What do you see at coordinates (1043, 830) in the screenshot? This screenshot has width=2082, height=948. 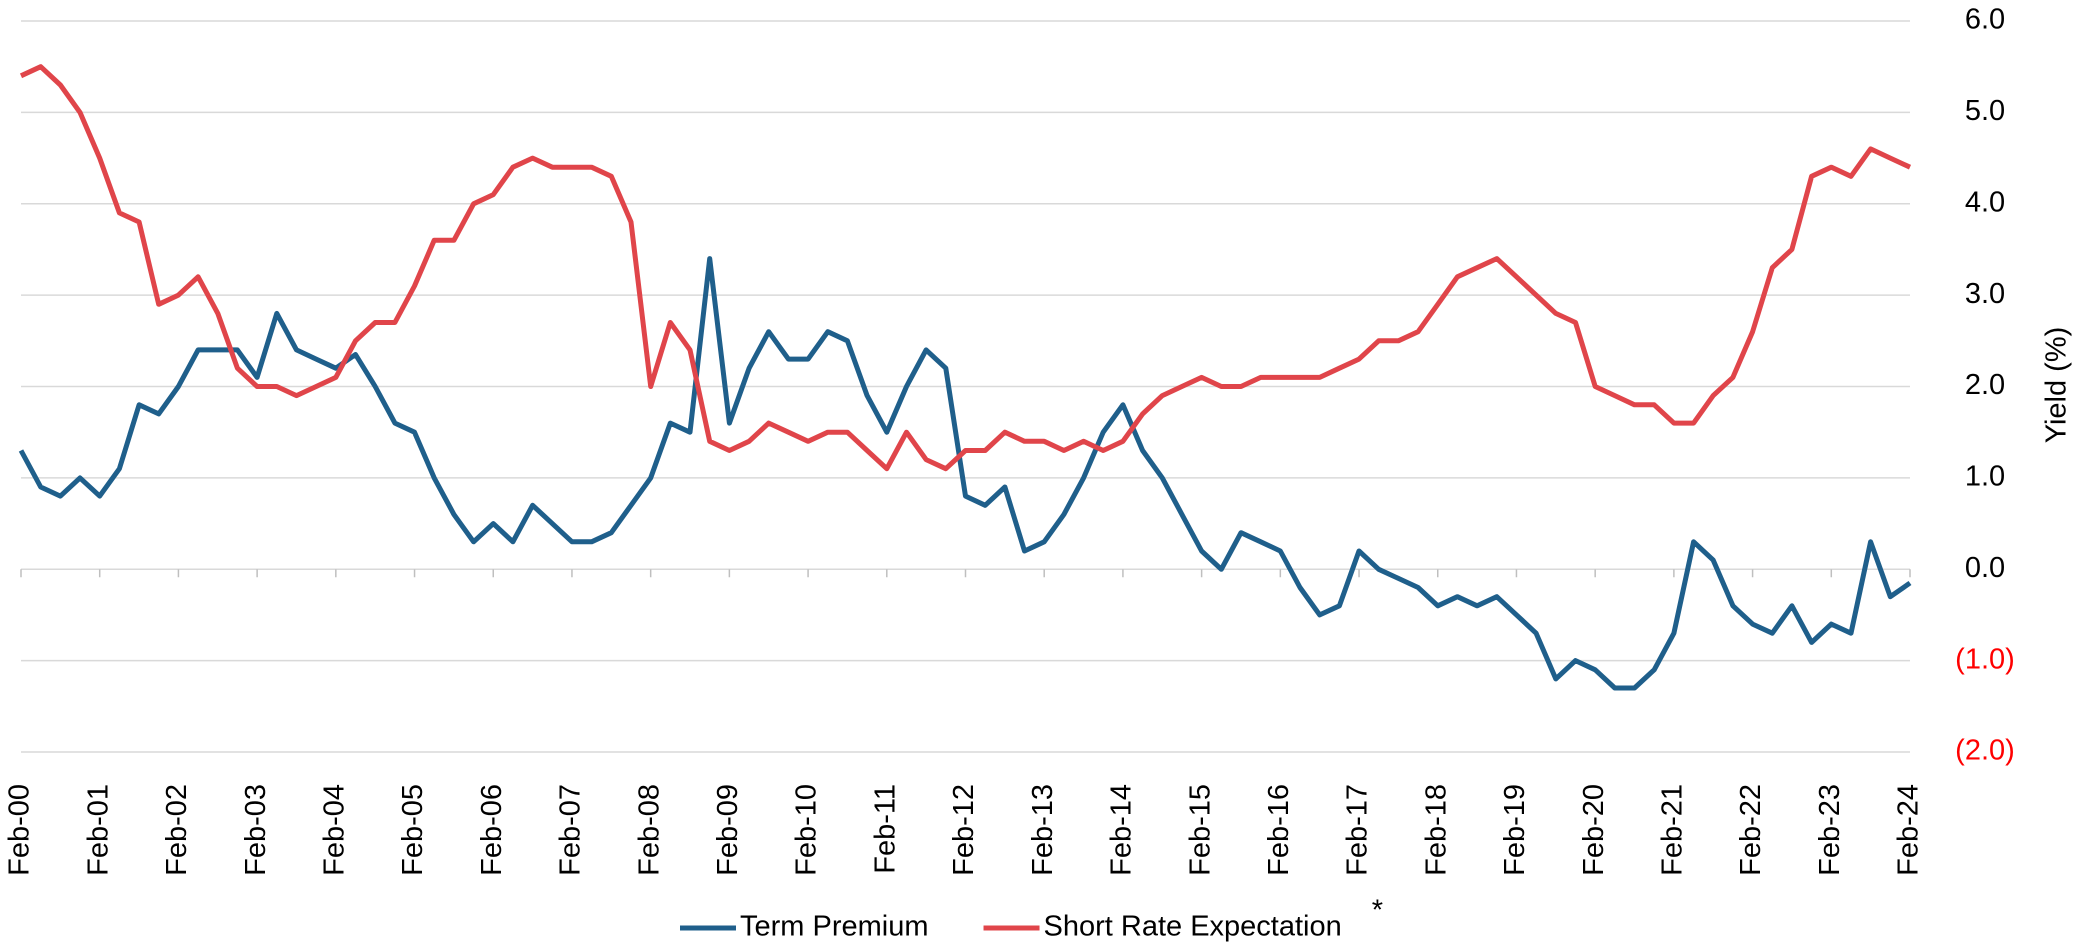 I see `x-tick-label: Feb-13` at bounding box center [1043, 830].